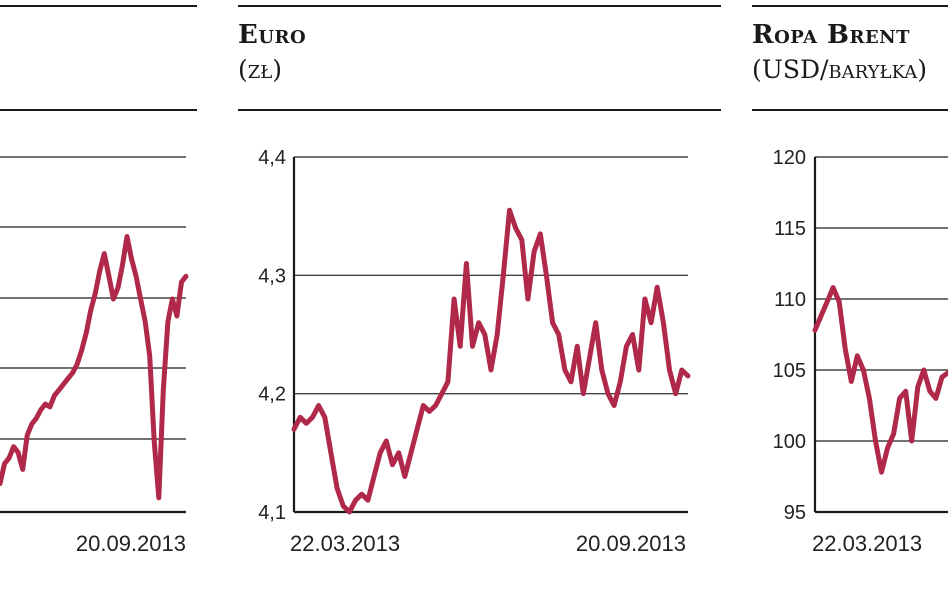  I want to click on panel2-x-tick-label: 22.03.2013, so click(345, 543).